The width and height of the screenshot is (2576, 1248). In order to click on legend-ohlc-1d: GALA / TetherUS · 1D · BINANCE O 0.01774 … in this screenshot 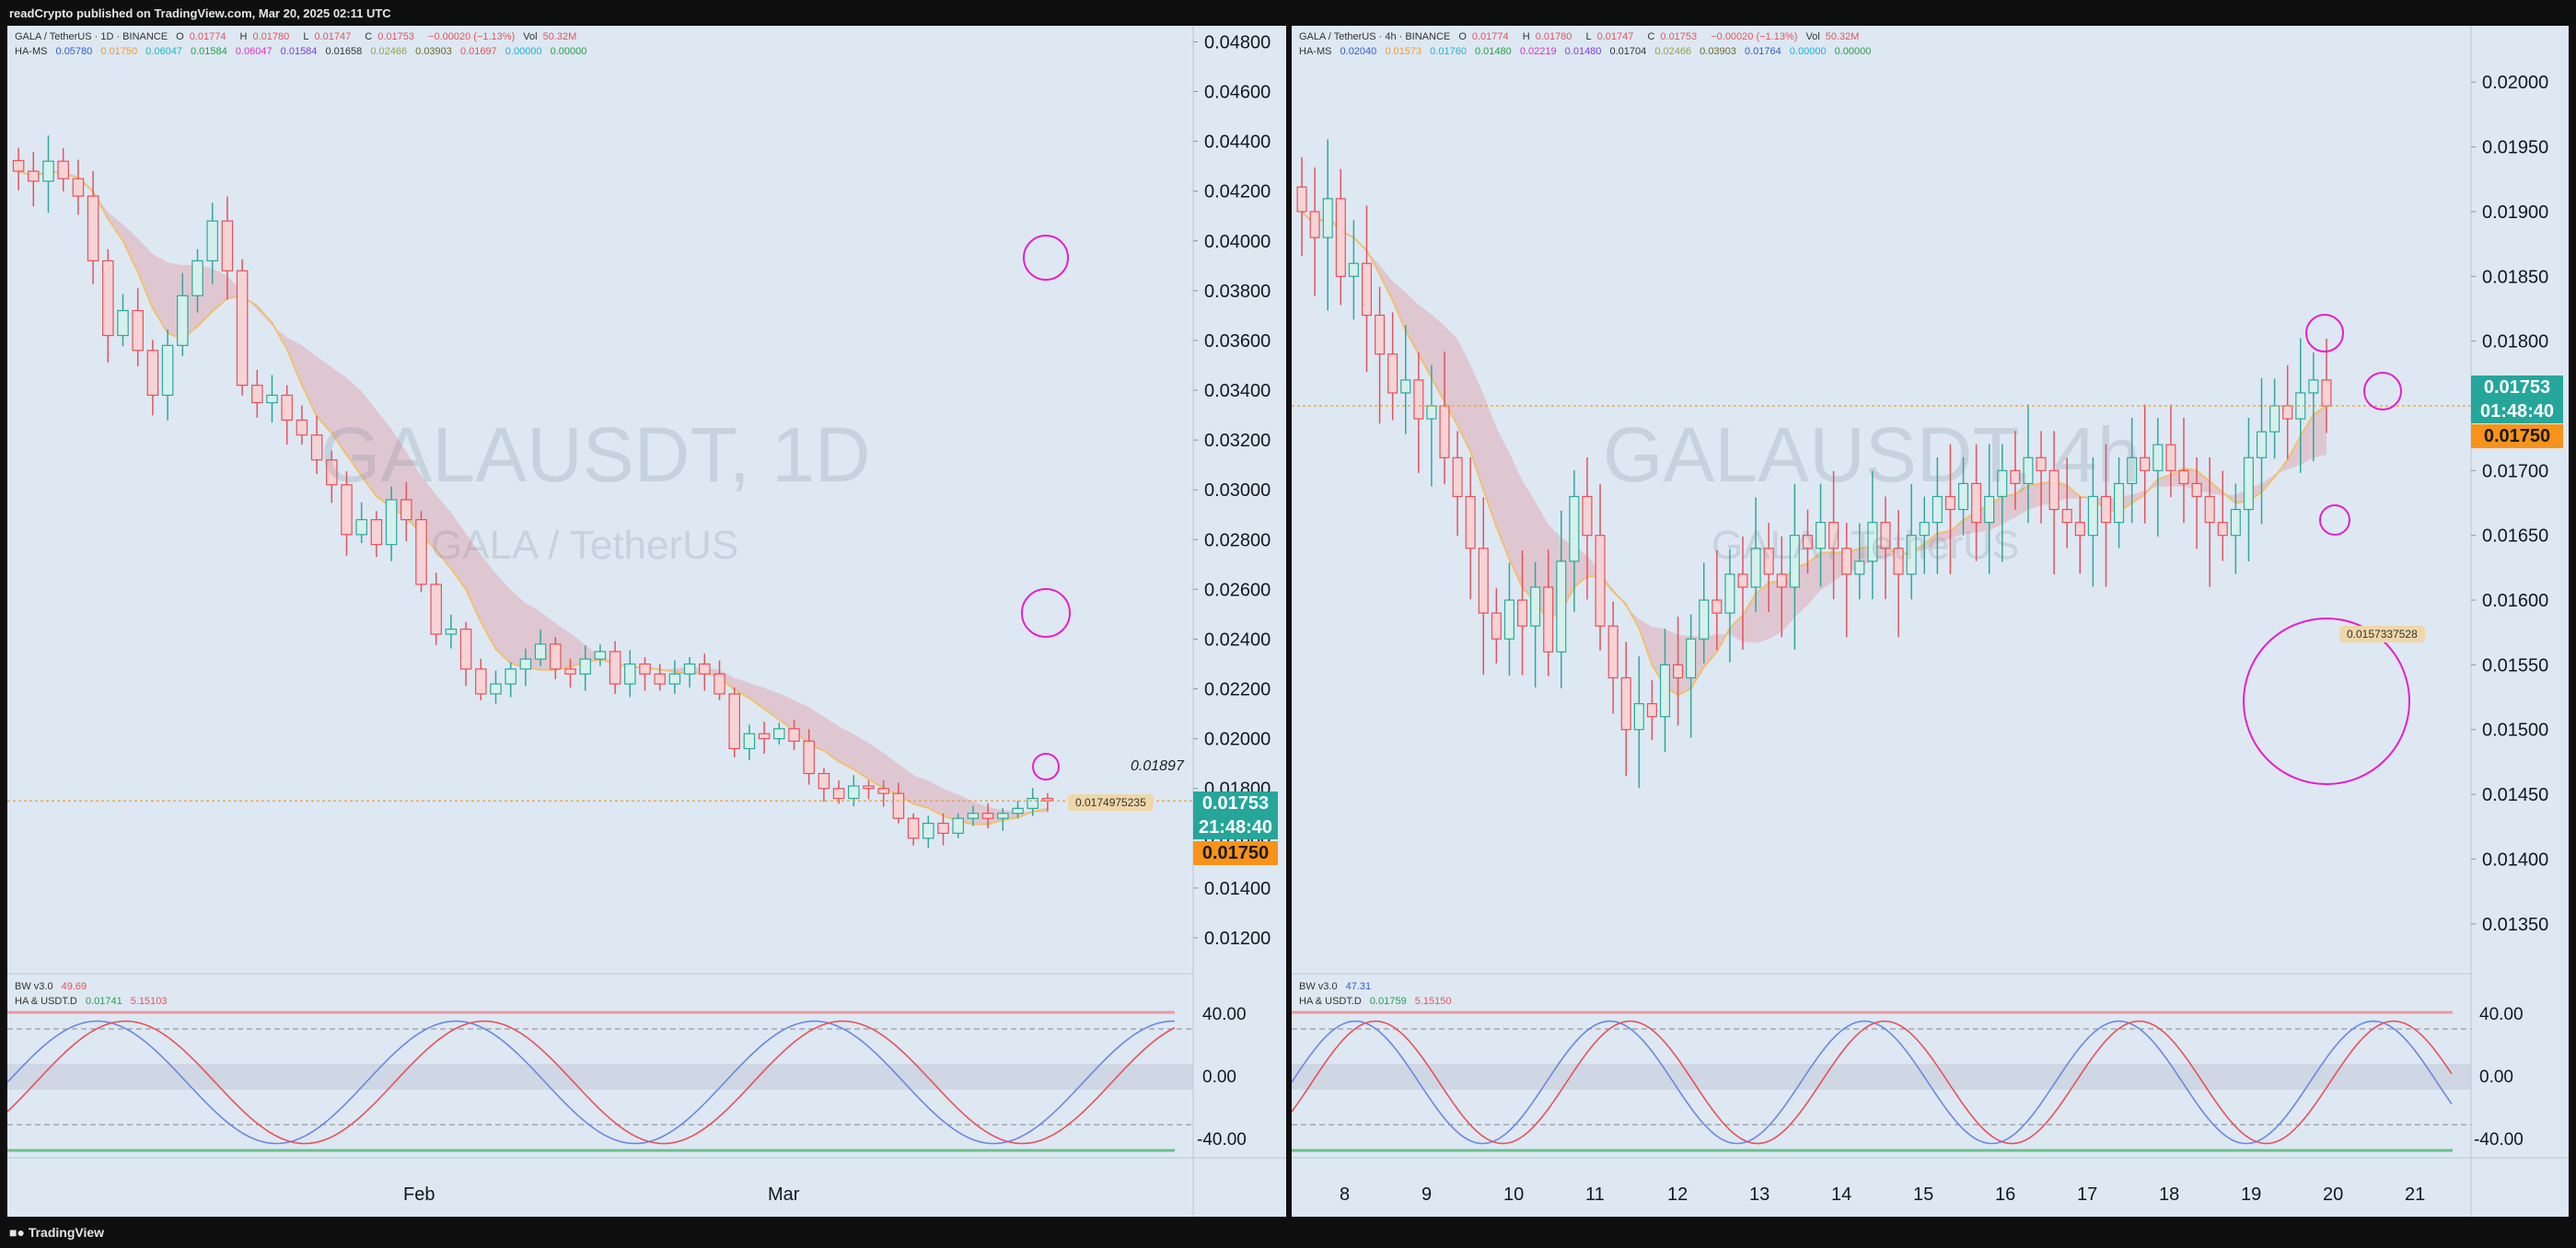, I will do `click(301, 36)`.